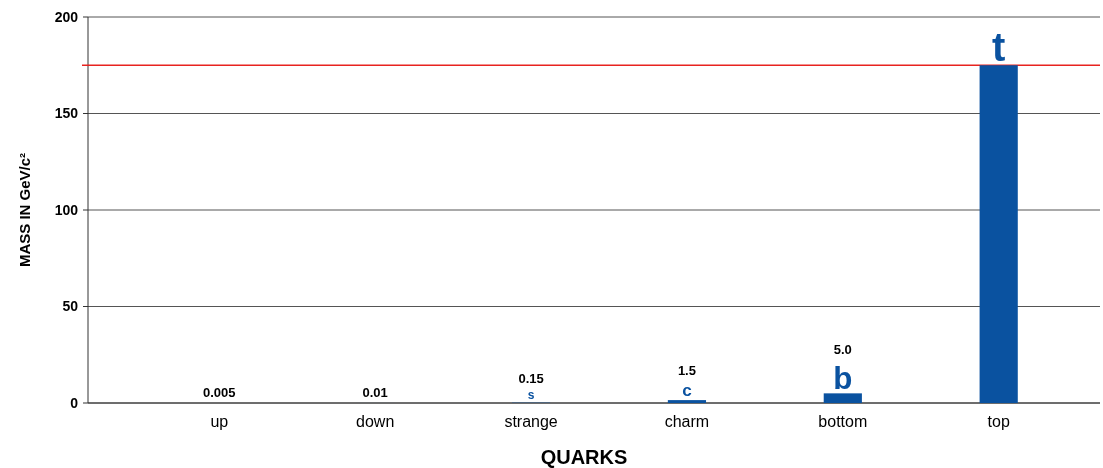  Describe the element at coordinates (842, 350) in the screenshot. I see `data-label: 5.0` at that location.